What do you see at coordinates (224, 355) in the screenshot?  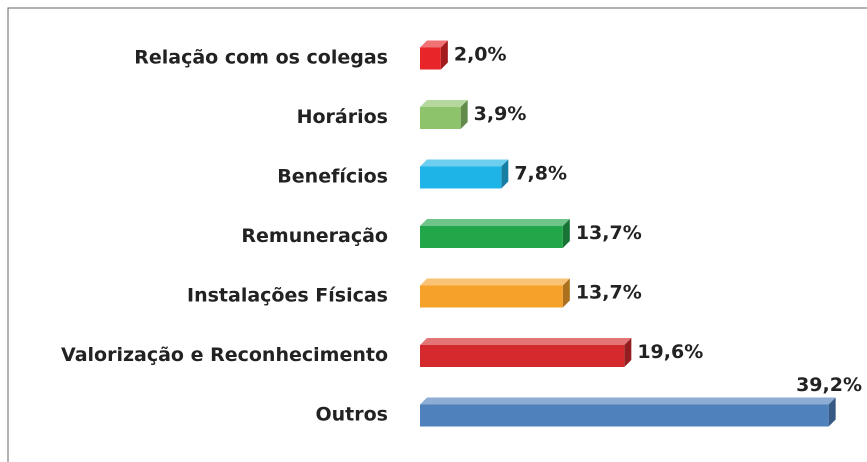 I see `category-label: Valorização e Reconhecimento` at bounding box center [224, 355].